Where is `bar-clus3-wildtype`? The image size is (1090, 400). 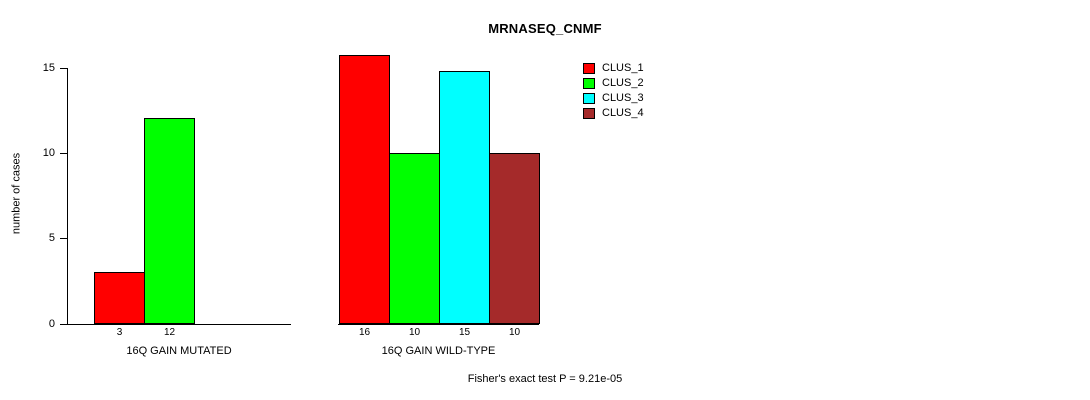
bar-clus3-wildtype is located at coordinates (464, 197).